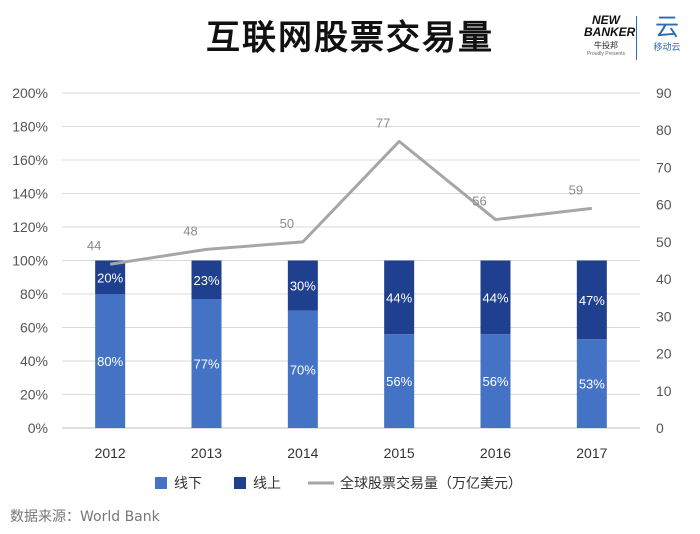 This screenshot has width=700, height=534. I want to click on y-right-tick-label: 30, so click(664, 316).